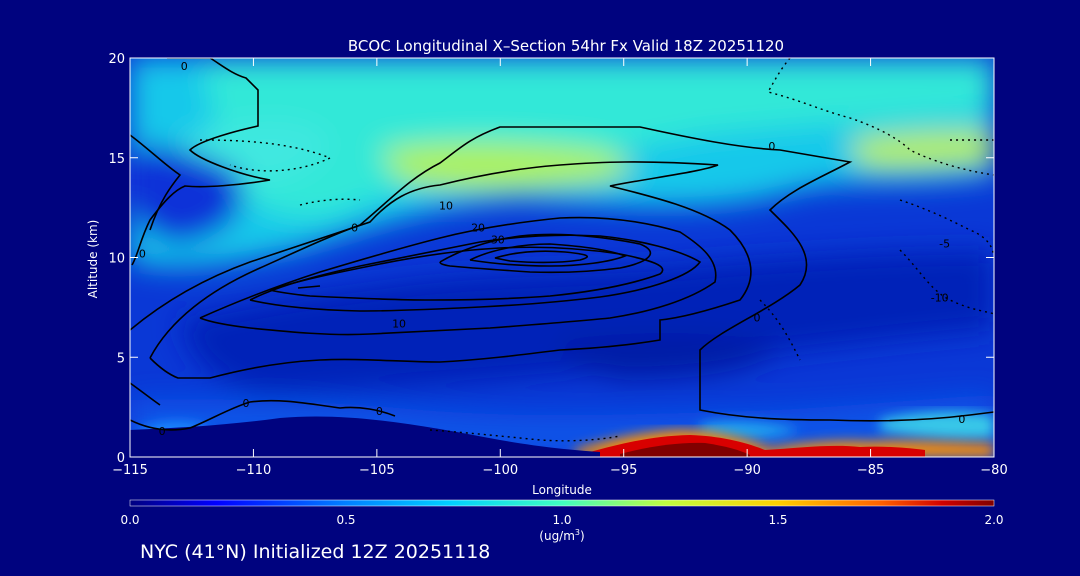 The width and height of the screenshot is (1080, 576). Describe the element at coordinates (777, 520) in the screenshot. I see `colorbar-tick-label: 1.5` at that location.